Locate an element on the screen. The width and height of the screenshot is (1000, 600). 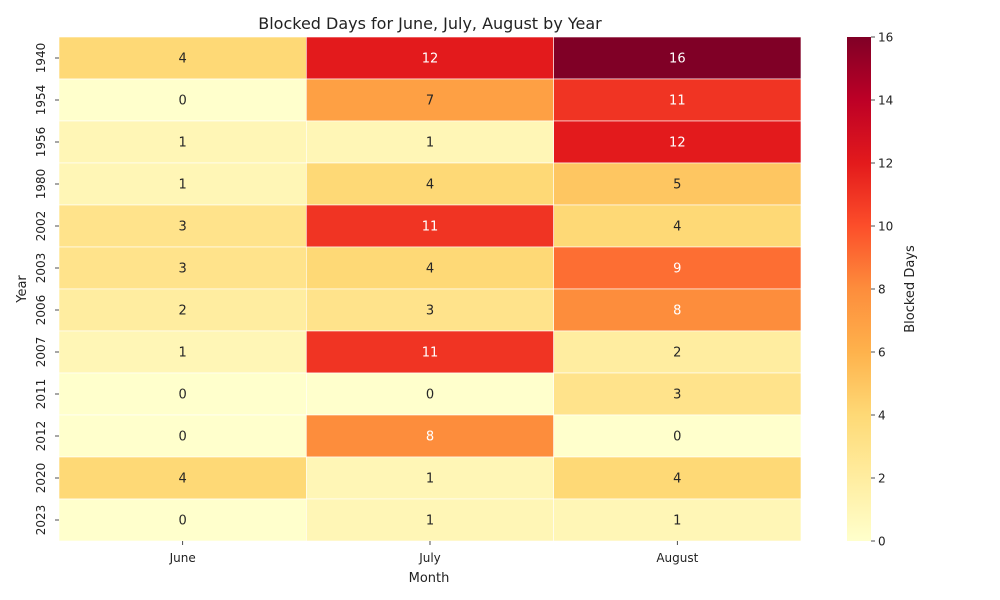
cell-value-label: 7 is located at coordinates (430, 101).